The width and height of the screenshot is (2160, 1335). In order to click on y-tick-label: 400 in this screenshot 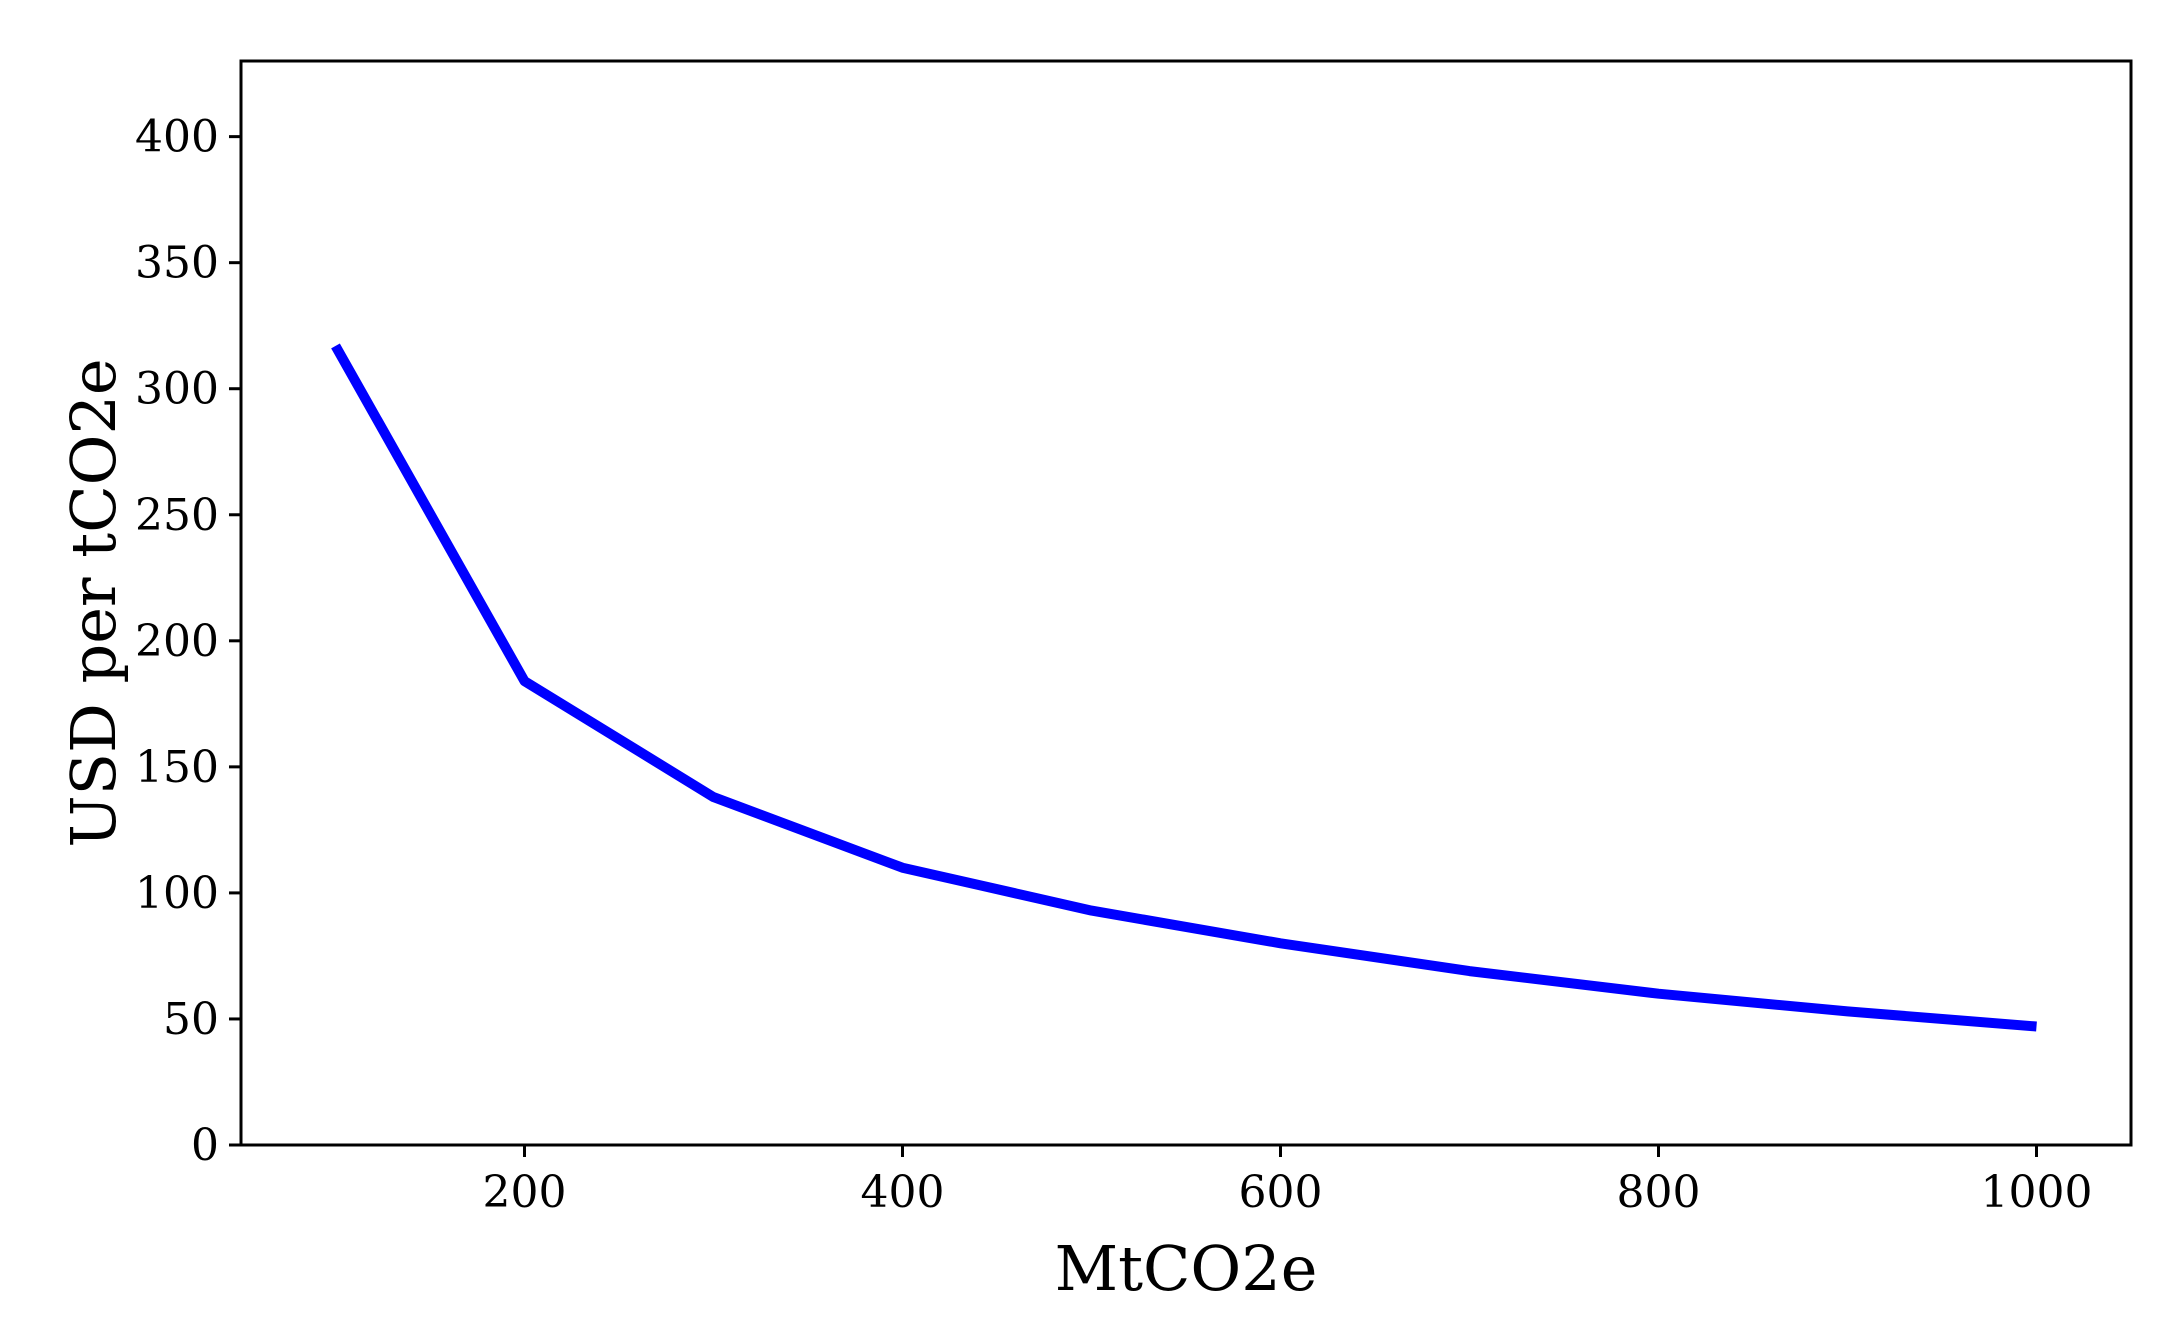, I will do `click(177, 137)`.